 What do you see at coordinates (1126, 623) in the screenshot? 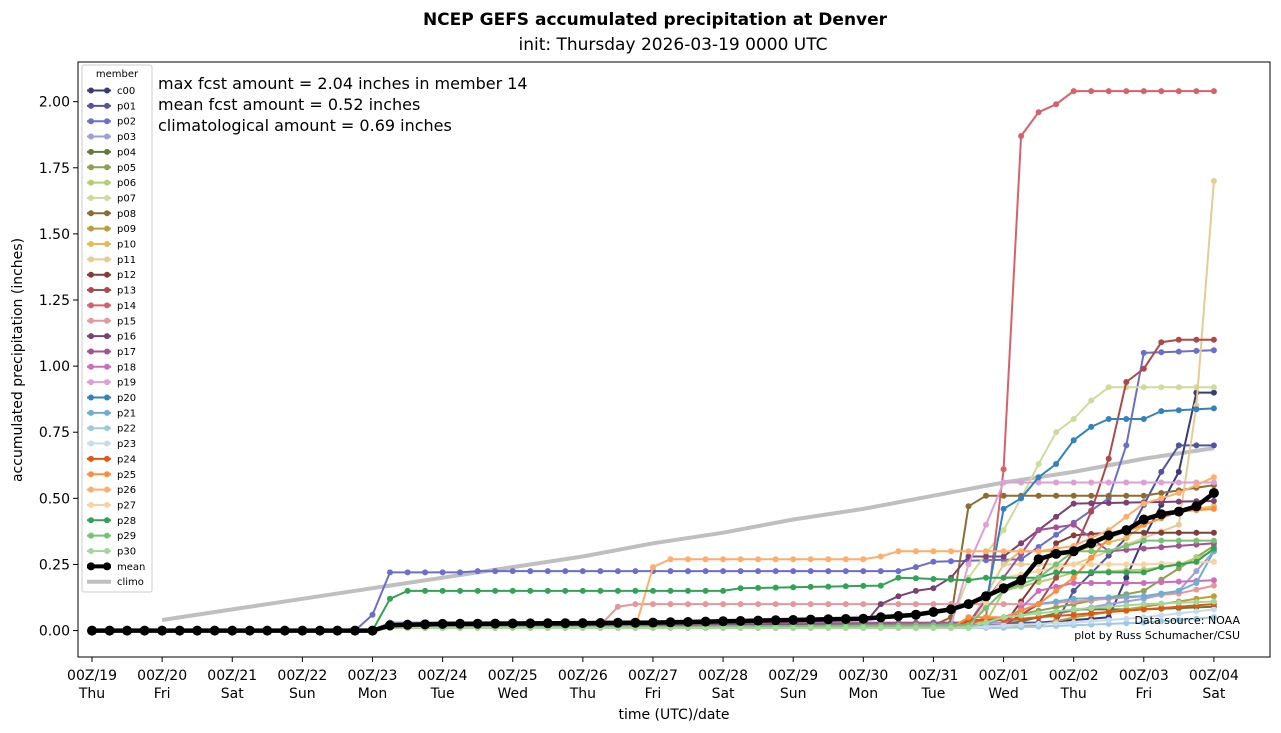
I see `data-point-p22` at bounding box center [1126, 623].